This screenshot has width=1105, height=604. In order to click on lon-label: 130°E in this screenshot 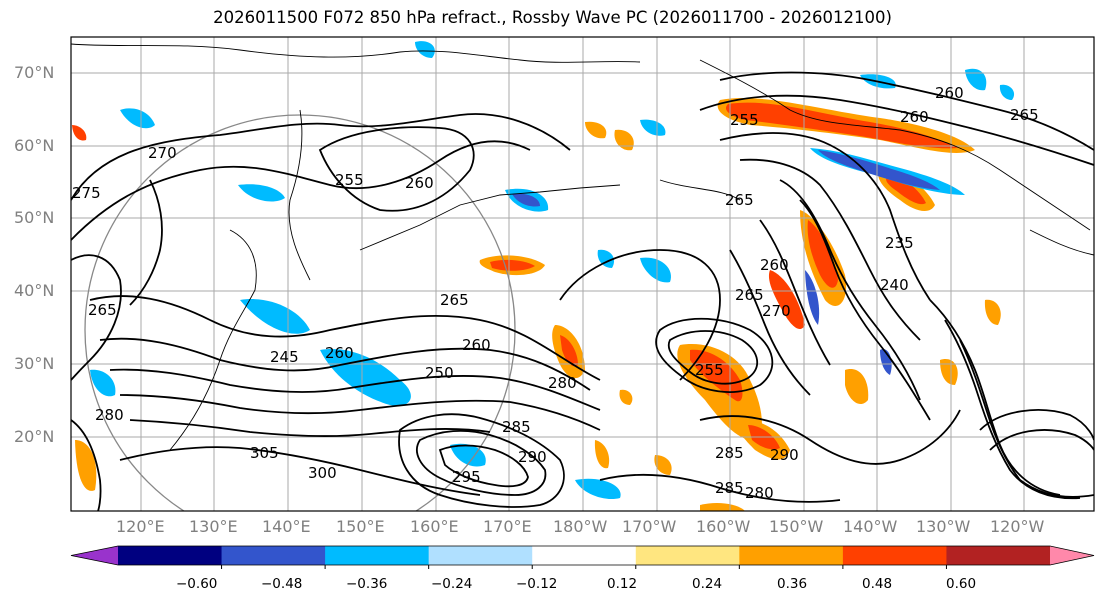, I will do `click(213, 526)`.